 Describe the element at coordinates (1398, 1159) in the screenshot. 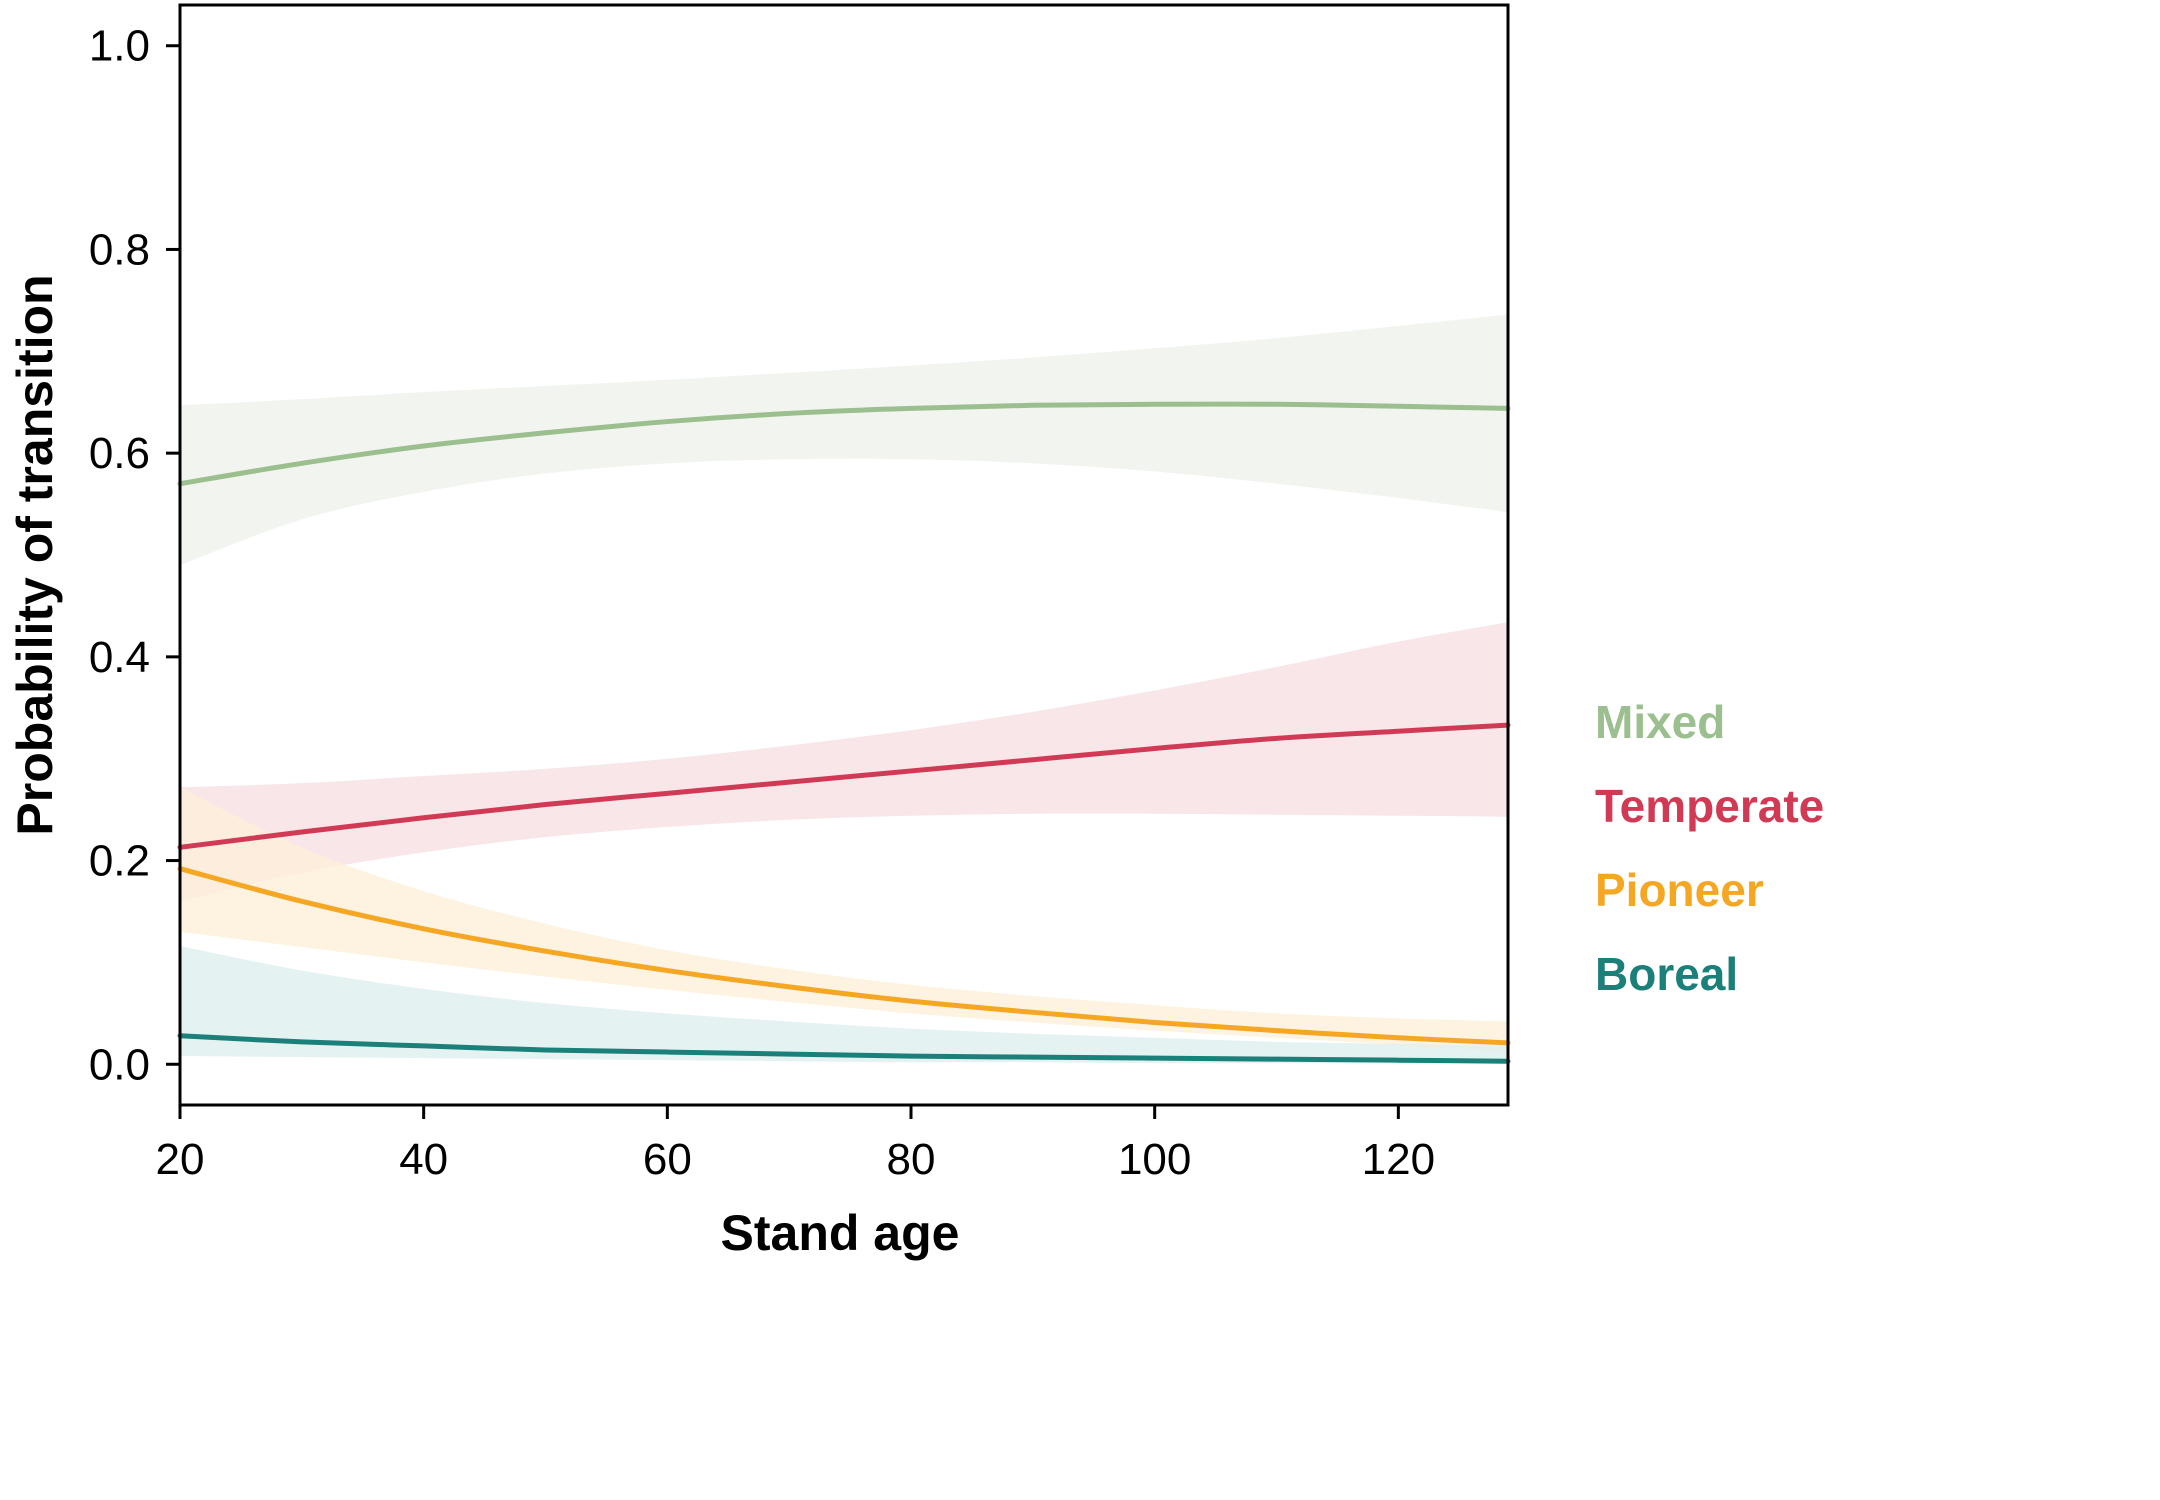

I see `x-tick-label: 120` at that location.